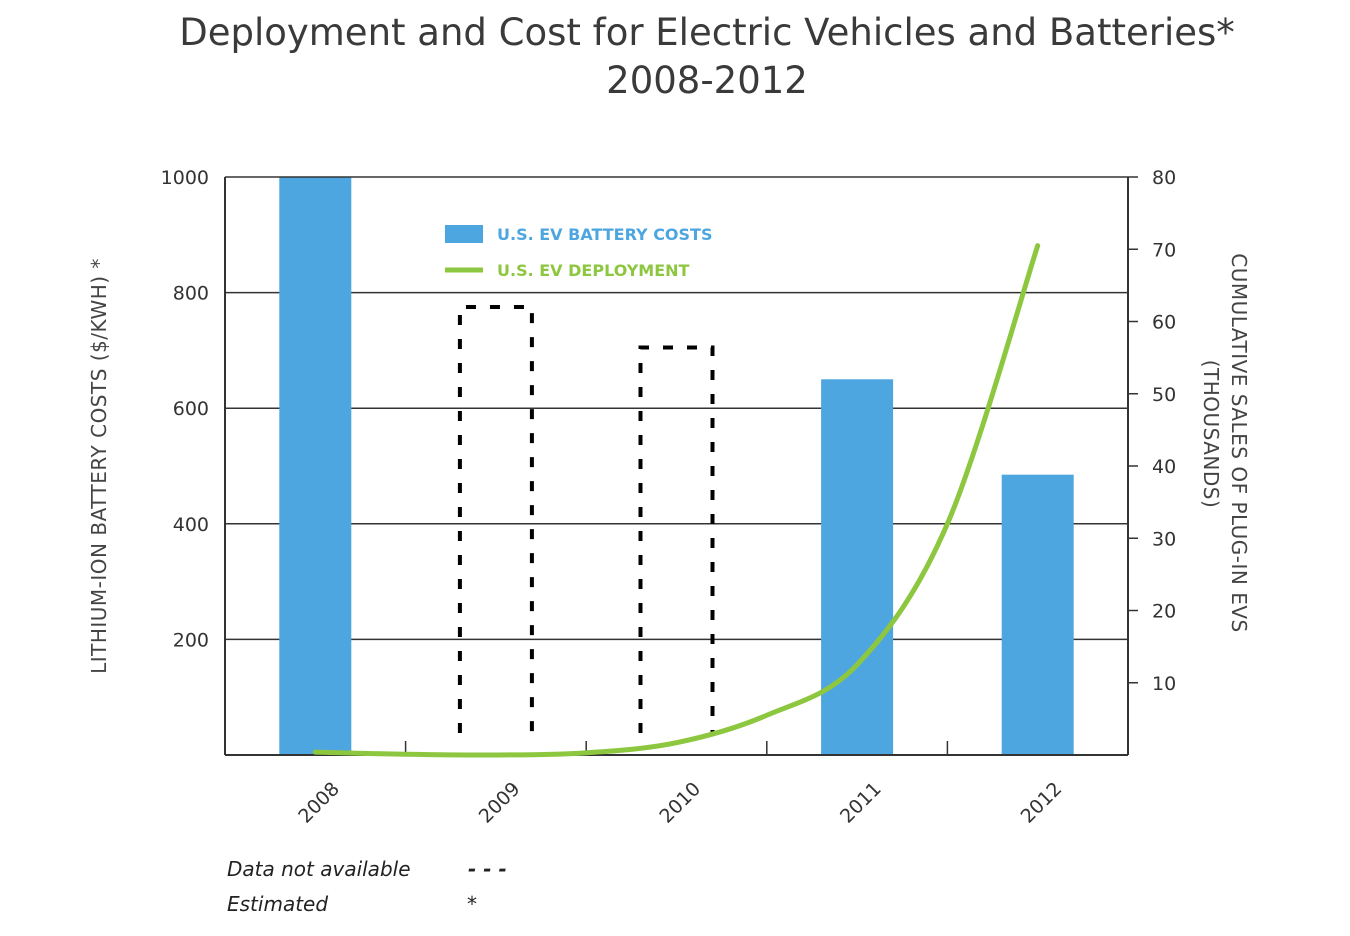 This screenshot has height=936, width=1350. I want to click on note-estimated-symbol: *, so click(472, 904).